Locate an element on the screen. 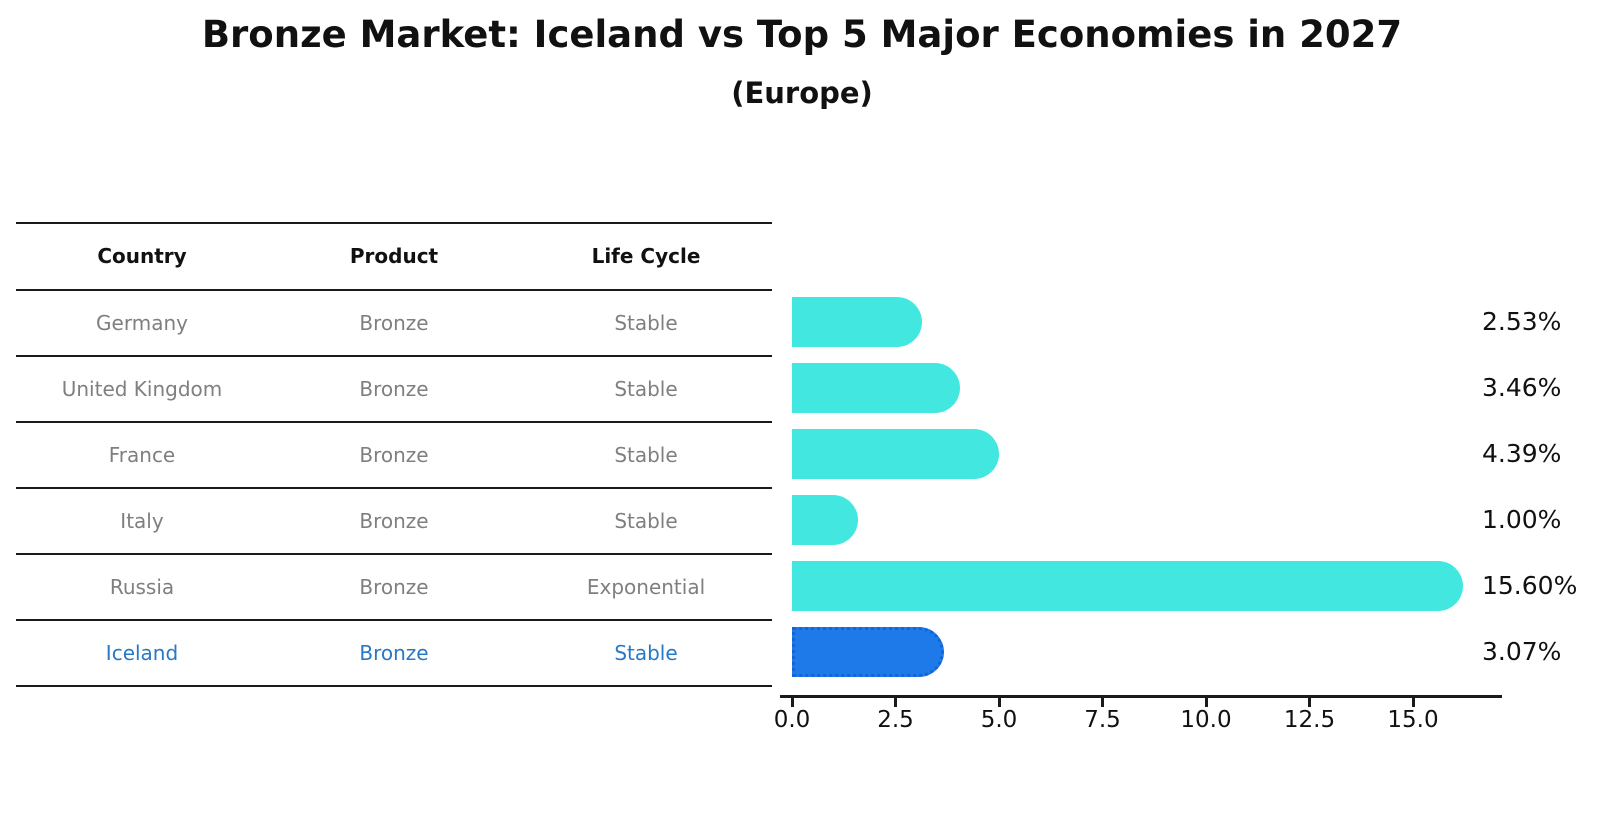  x-axis-tick-label: 10.0 is located at coordinates (1206, 720).